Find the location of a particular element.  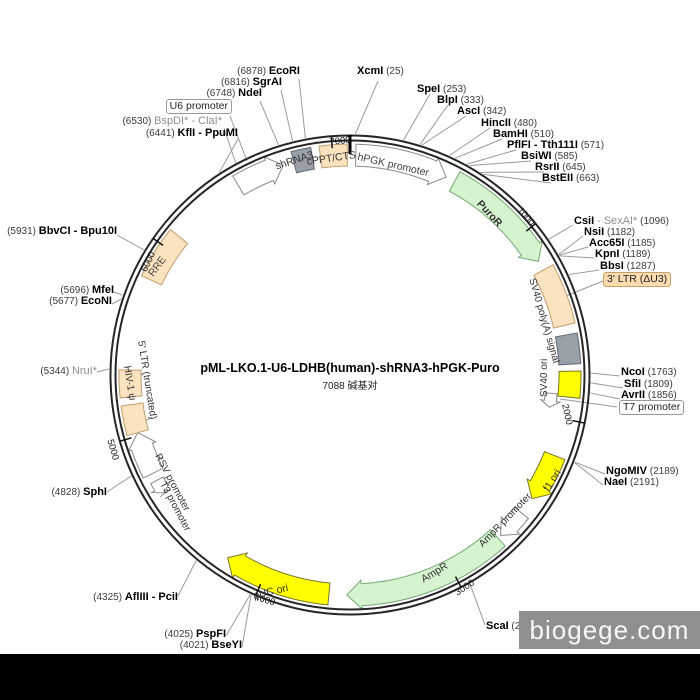

feature-sv40-ori-box is located at coordinates (569, 384).